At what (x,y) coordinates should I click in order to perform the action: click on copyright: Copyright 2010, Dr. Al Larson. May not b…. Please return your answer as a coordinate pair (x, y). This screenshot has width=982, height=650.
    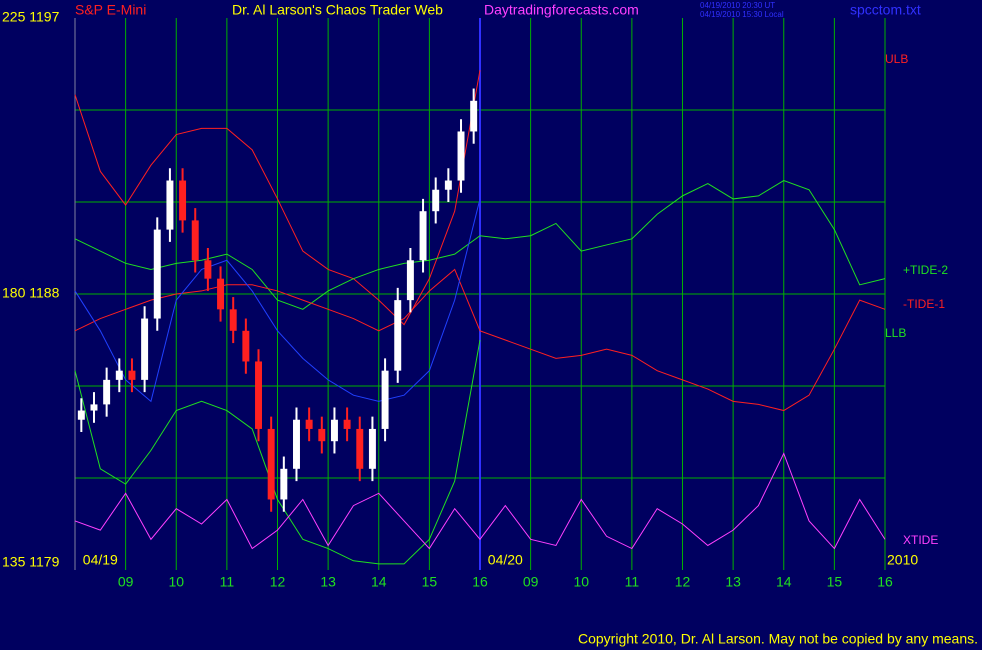
    Looking at the image, I should click on (778, 639).